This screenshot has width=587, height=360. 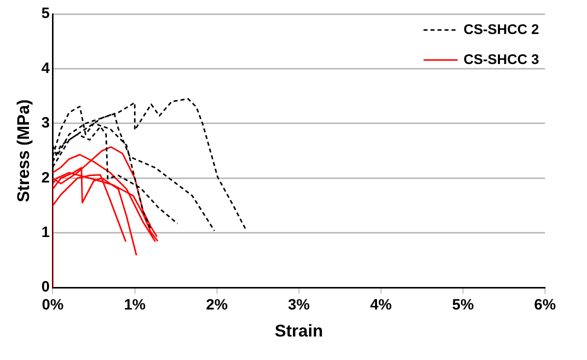 I want to click on x-tick-label: 5%, so click(x=463, y=305).